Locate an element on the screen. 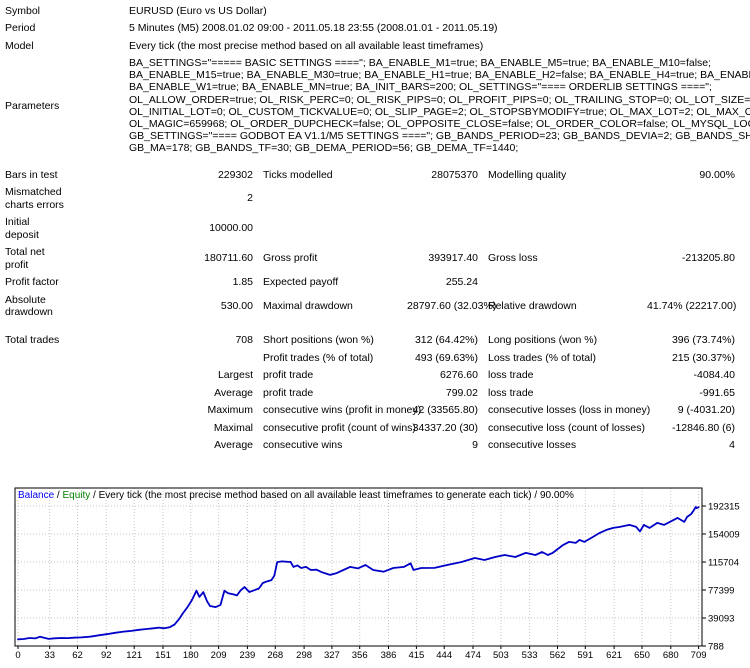 The width and height of the screenshot is (750, 668). stat-label: Profit factor is located at coordinates (32, 282).